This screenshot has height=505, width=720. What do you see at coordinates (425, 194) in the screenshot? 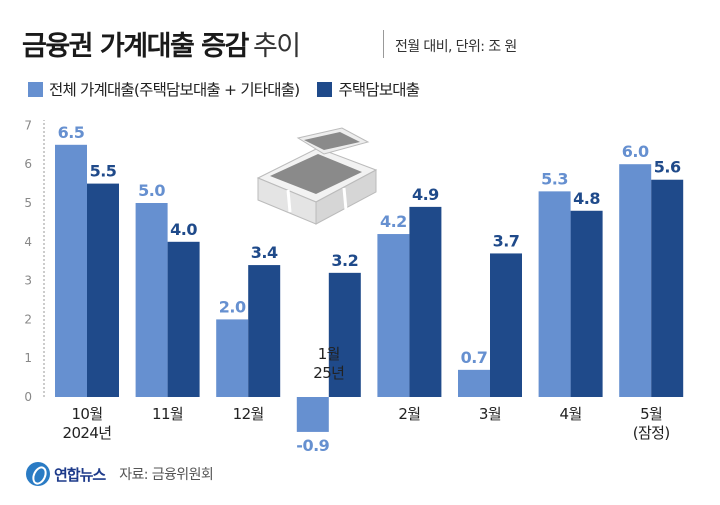
I see `data-label: 4.9` at bounding box center [425, 194].